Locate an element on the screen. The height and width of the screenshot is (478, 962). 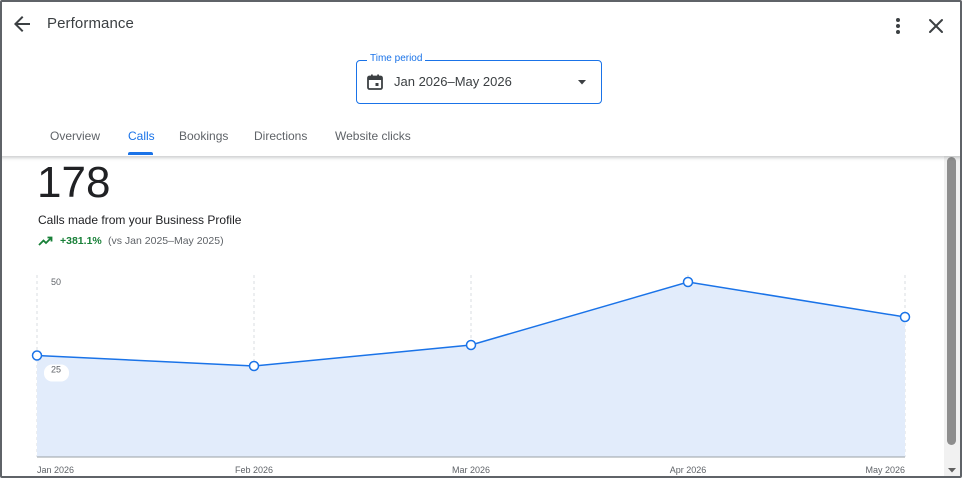
close-icon is located at coordinates (936, 26).